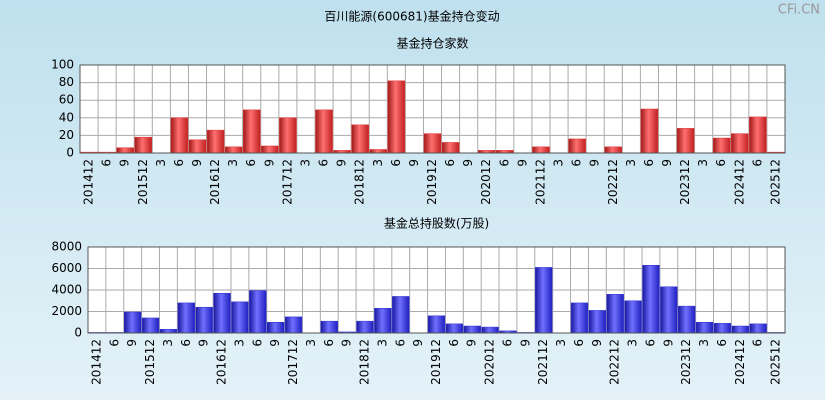 The image size is (825, 400). What do you see at coordinates (799, 10) in the screenshot?
I see `watermark: CFi.CN` at bounding box center [799, 10].